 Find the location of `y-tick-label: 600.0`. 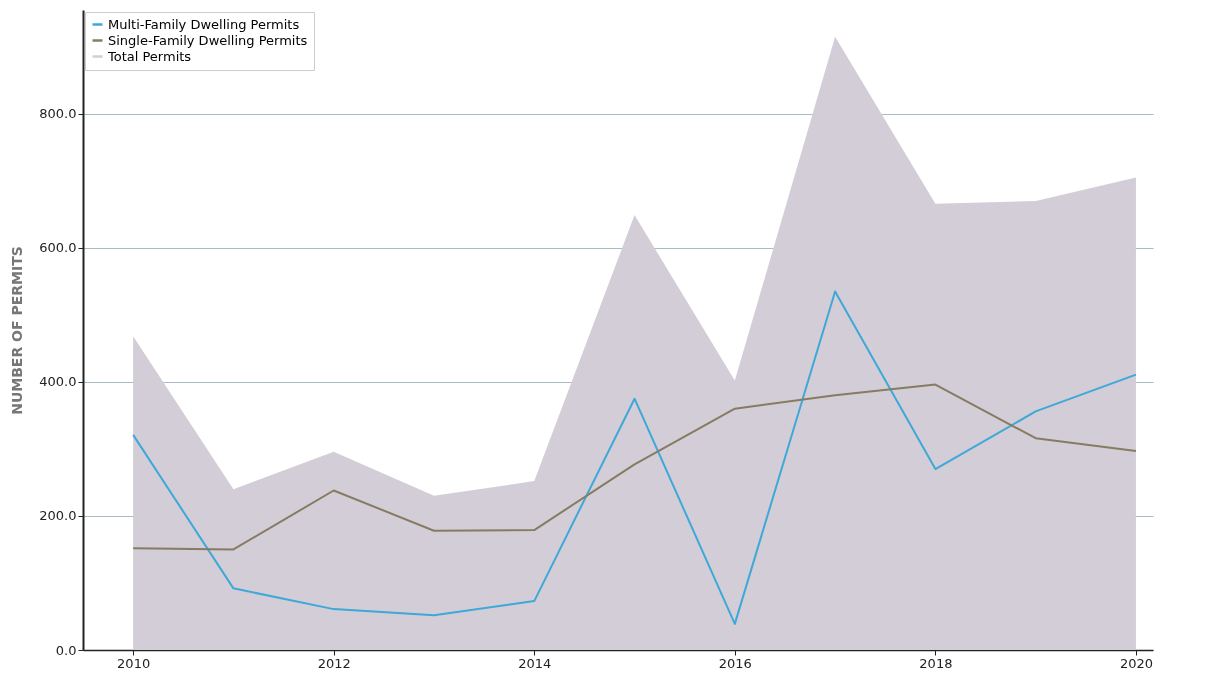

y-tick-label: 600.0 is located at coordinates (58, 248).